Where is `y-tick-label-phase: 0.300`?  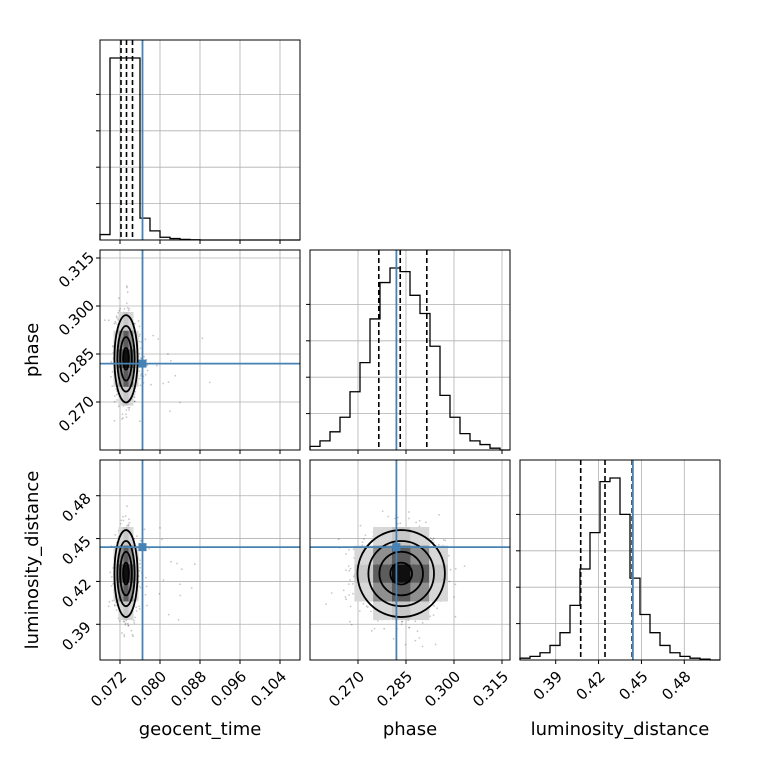 y-tick-label-phase: 0.300 is located at coordinates (76, 317).